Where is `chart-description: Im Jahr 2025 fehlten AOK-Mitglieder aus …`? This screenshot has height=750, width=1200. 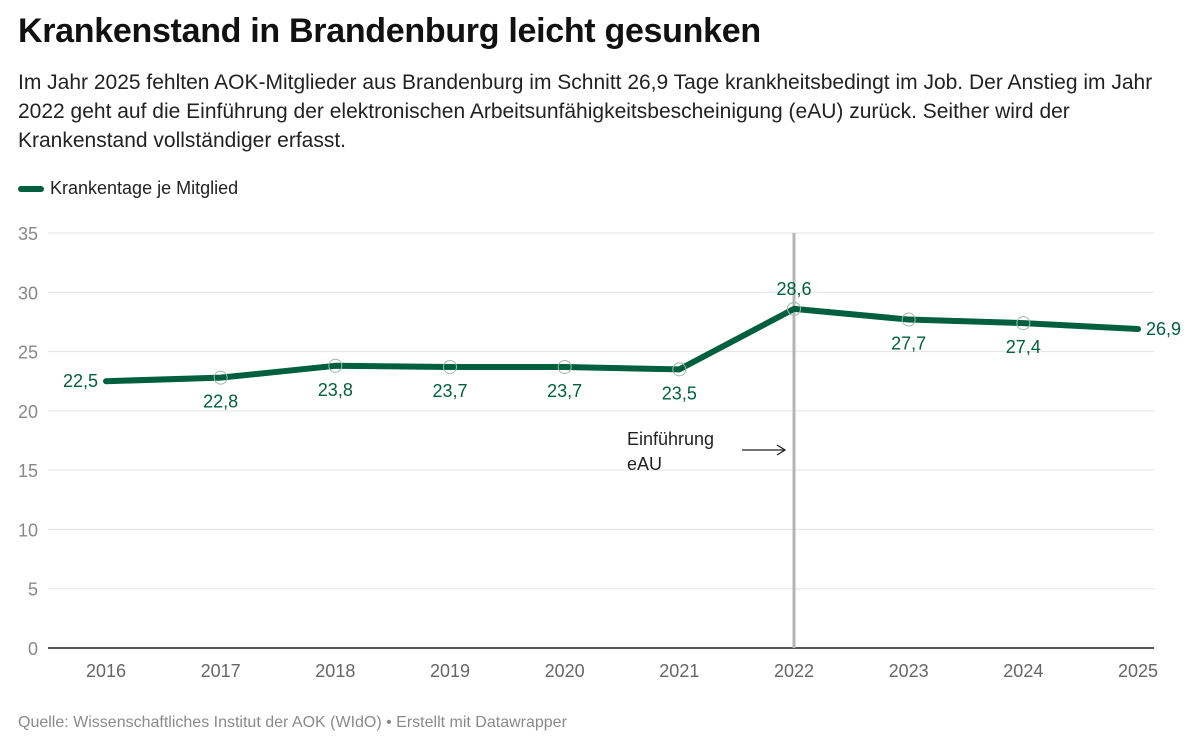
chart-description: Im Jahr 2025 fehlten AOK-Mitglieder aus … is located at coordinates (585, 111).